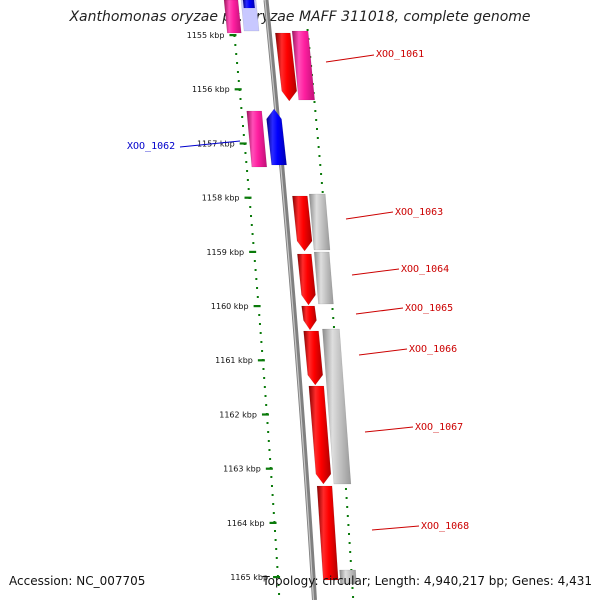  What do you see at coordinates (238, 414) in the screenshot?
I see `tick-label: 1162 kbp` at bounding box center [238, 414].